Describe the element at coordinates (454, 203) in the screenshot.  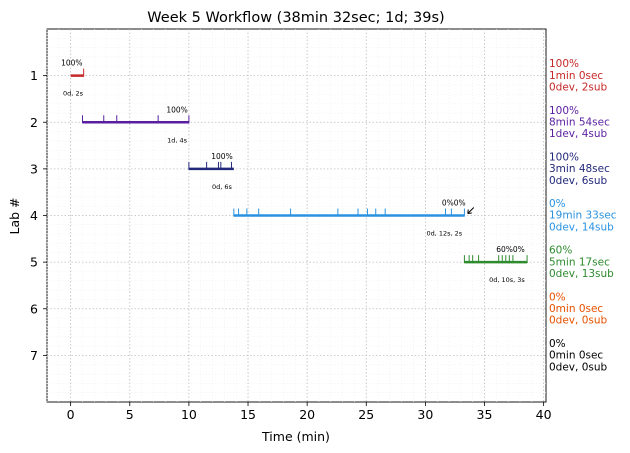
I see `lab-4-score-label: 0%0%` at that location.